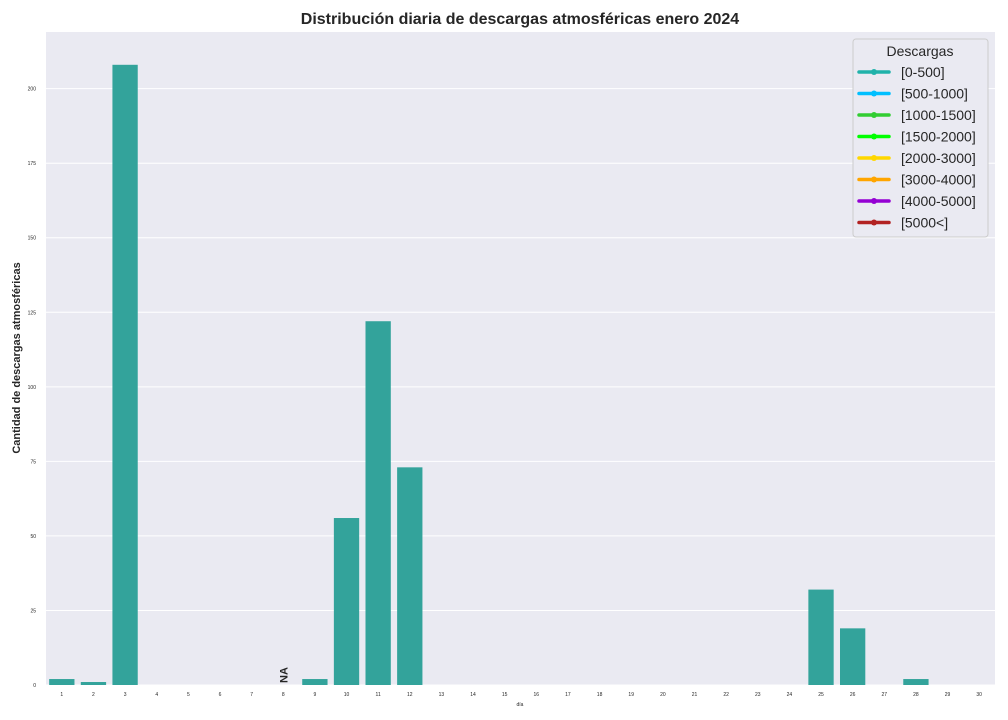  Describe the element at coordinates (938, 180) in the screenshot. I see `legend-label: [3000-4000]` at that location.